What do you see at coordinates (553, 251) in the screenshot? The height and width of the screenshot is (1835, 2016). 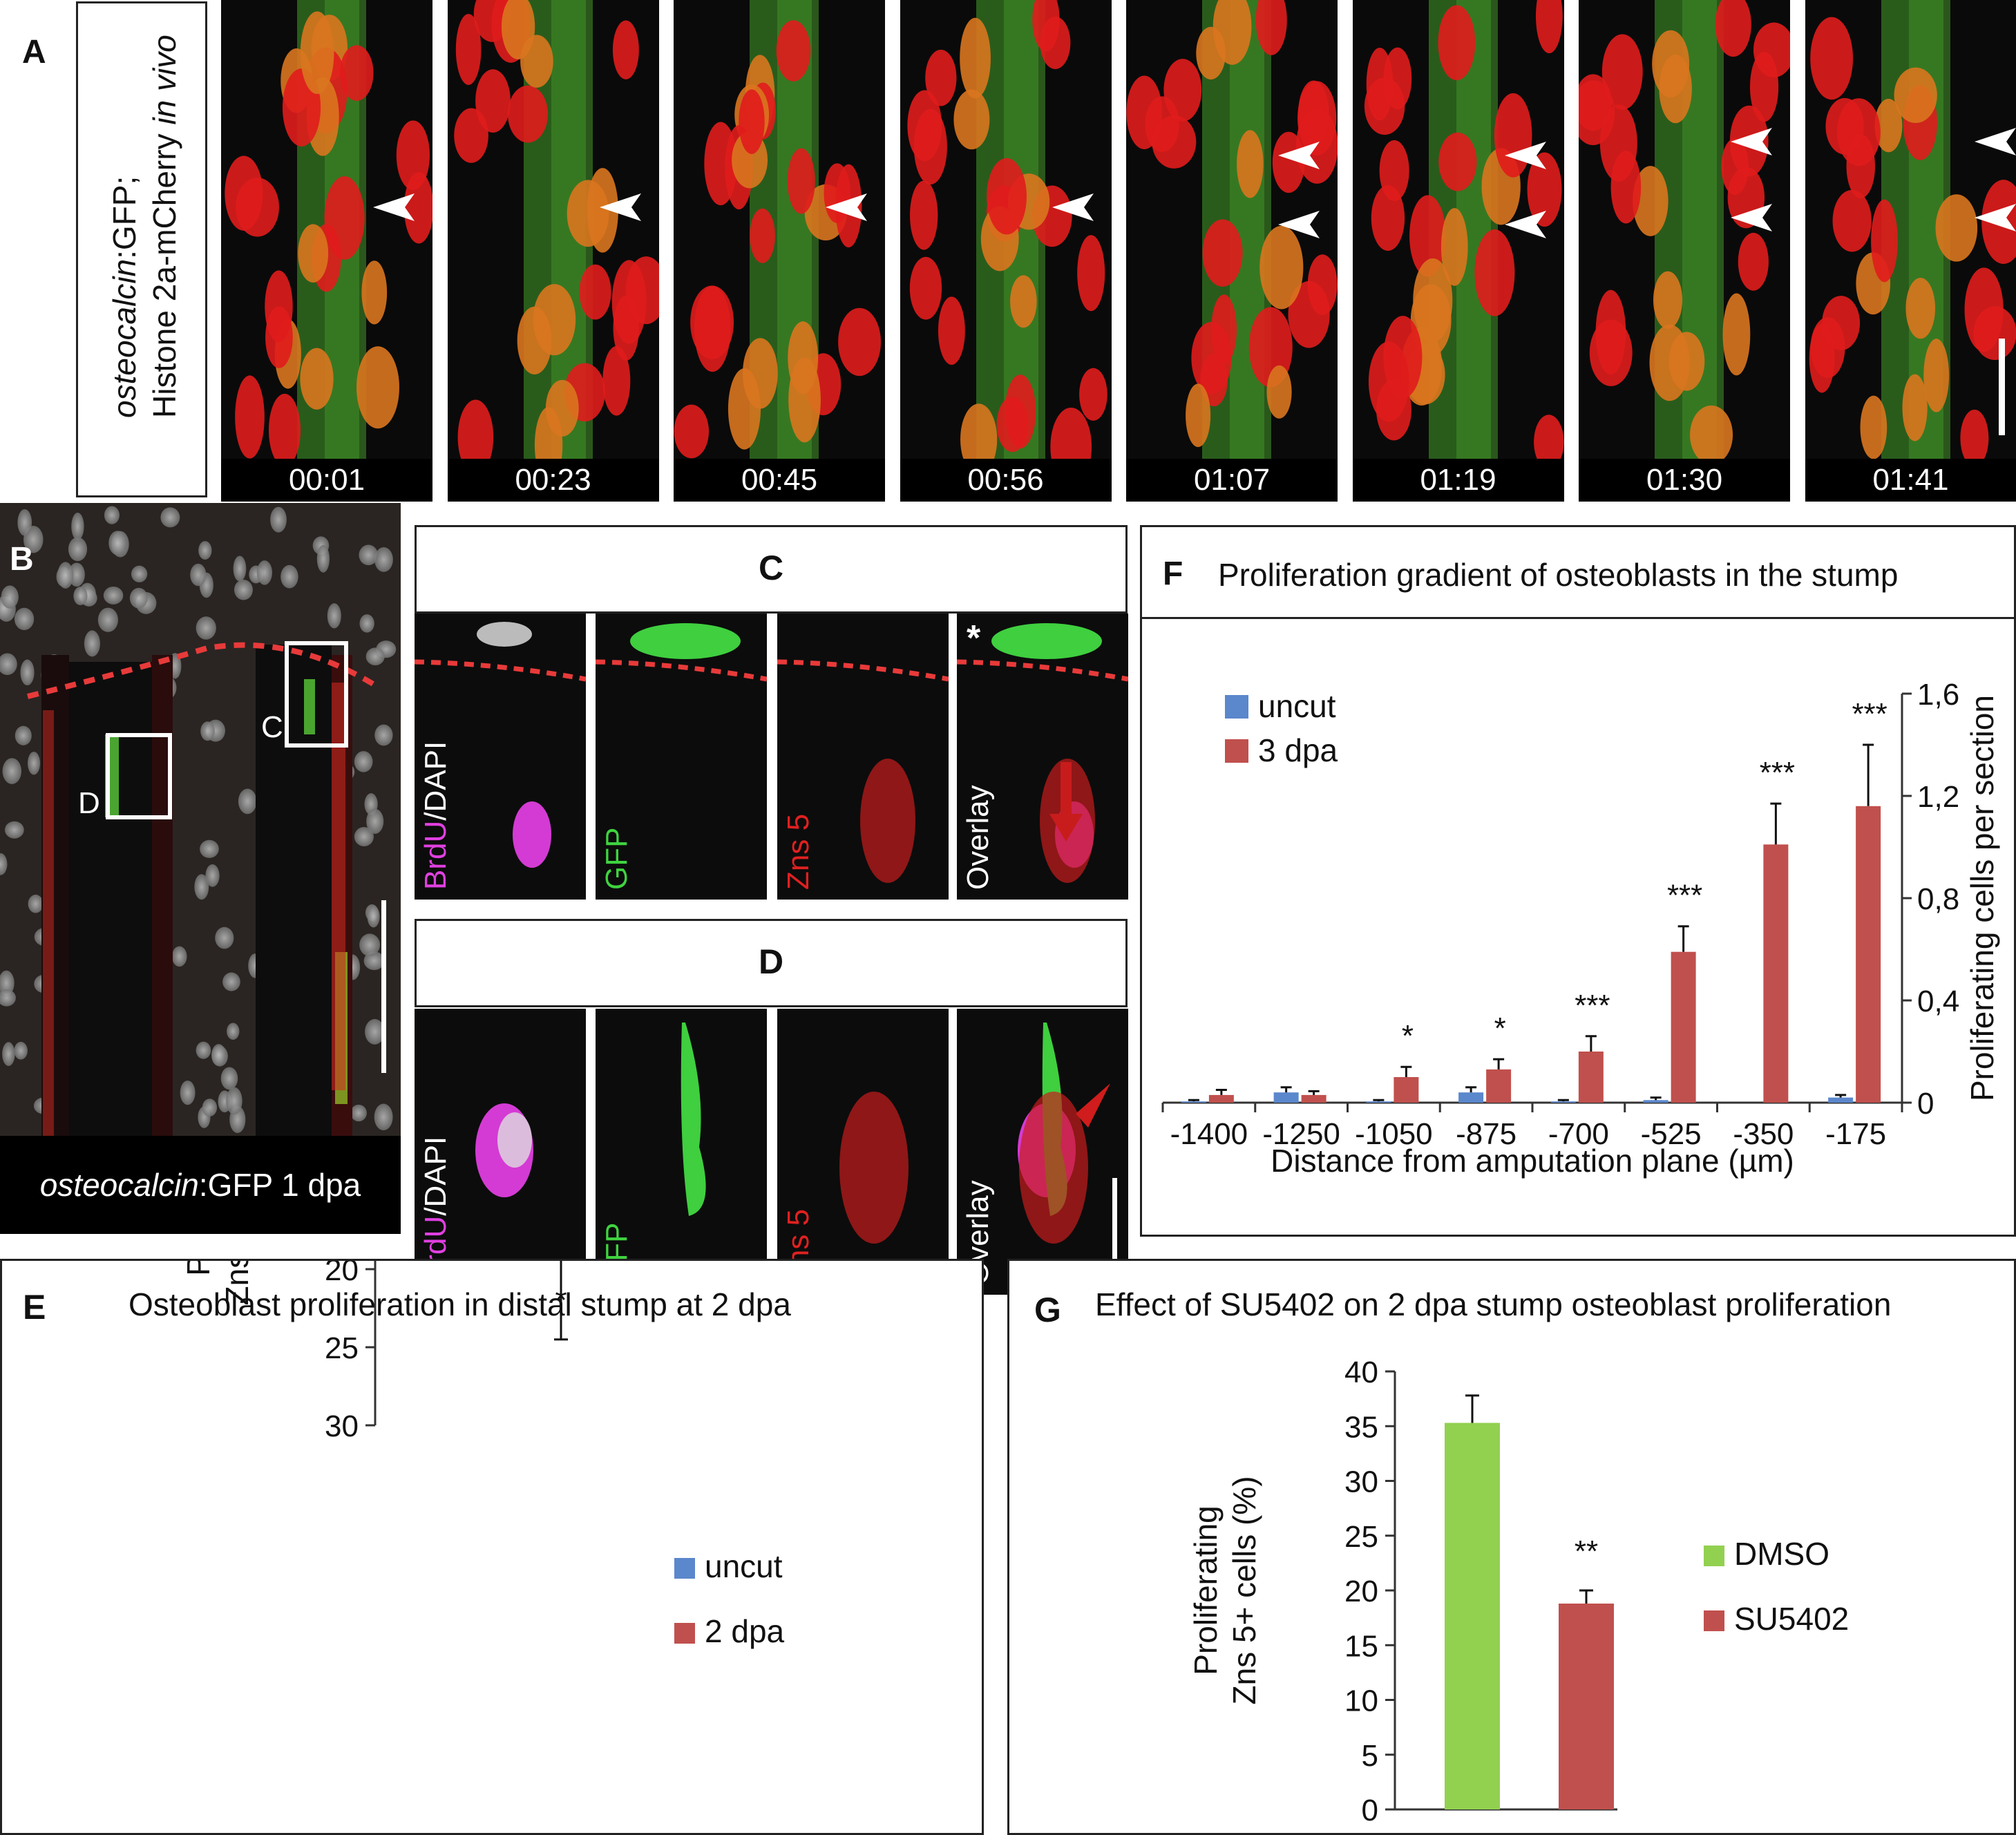 I see `timelapse-frame: 00:23` at bounding box center [553, 251].